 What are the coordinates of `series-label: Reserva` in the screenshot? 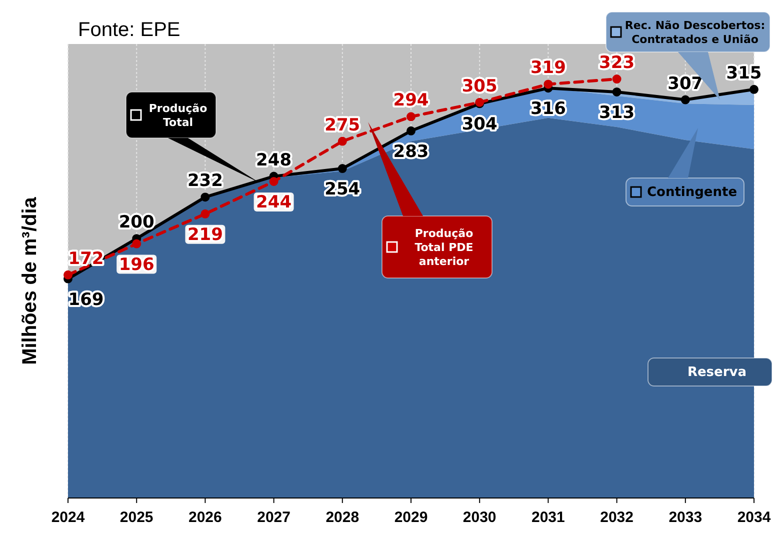 It's located at (717, 372).